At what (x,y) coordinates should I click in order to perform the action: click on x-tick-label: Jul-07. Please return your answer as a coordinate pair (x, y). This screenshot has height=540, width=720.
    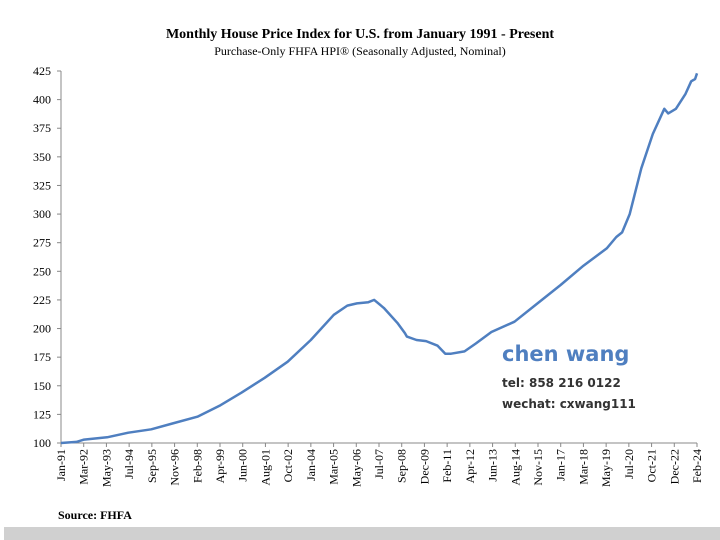
    Looking at the image, I should click on (379, 464).